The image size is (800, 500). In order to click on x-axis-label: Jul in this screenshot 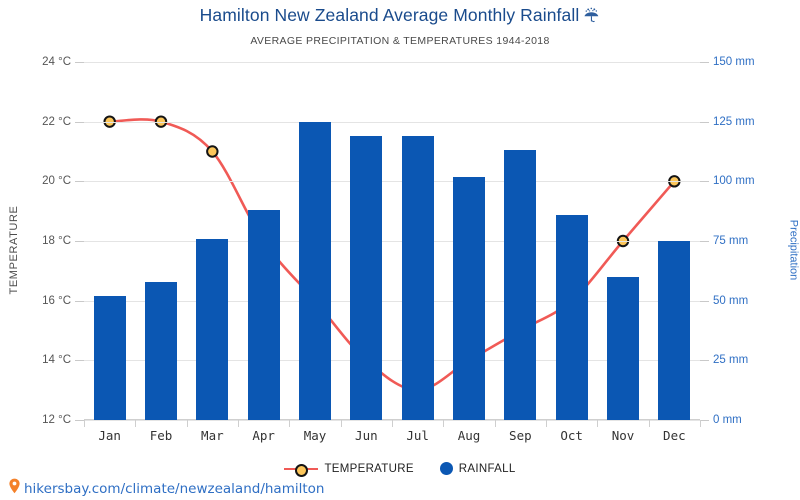, I will do `click(417, 435)`.